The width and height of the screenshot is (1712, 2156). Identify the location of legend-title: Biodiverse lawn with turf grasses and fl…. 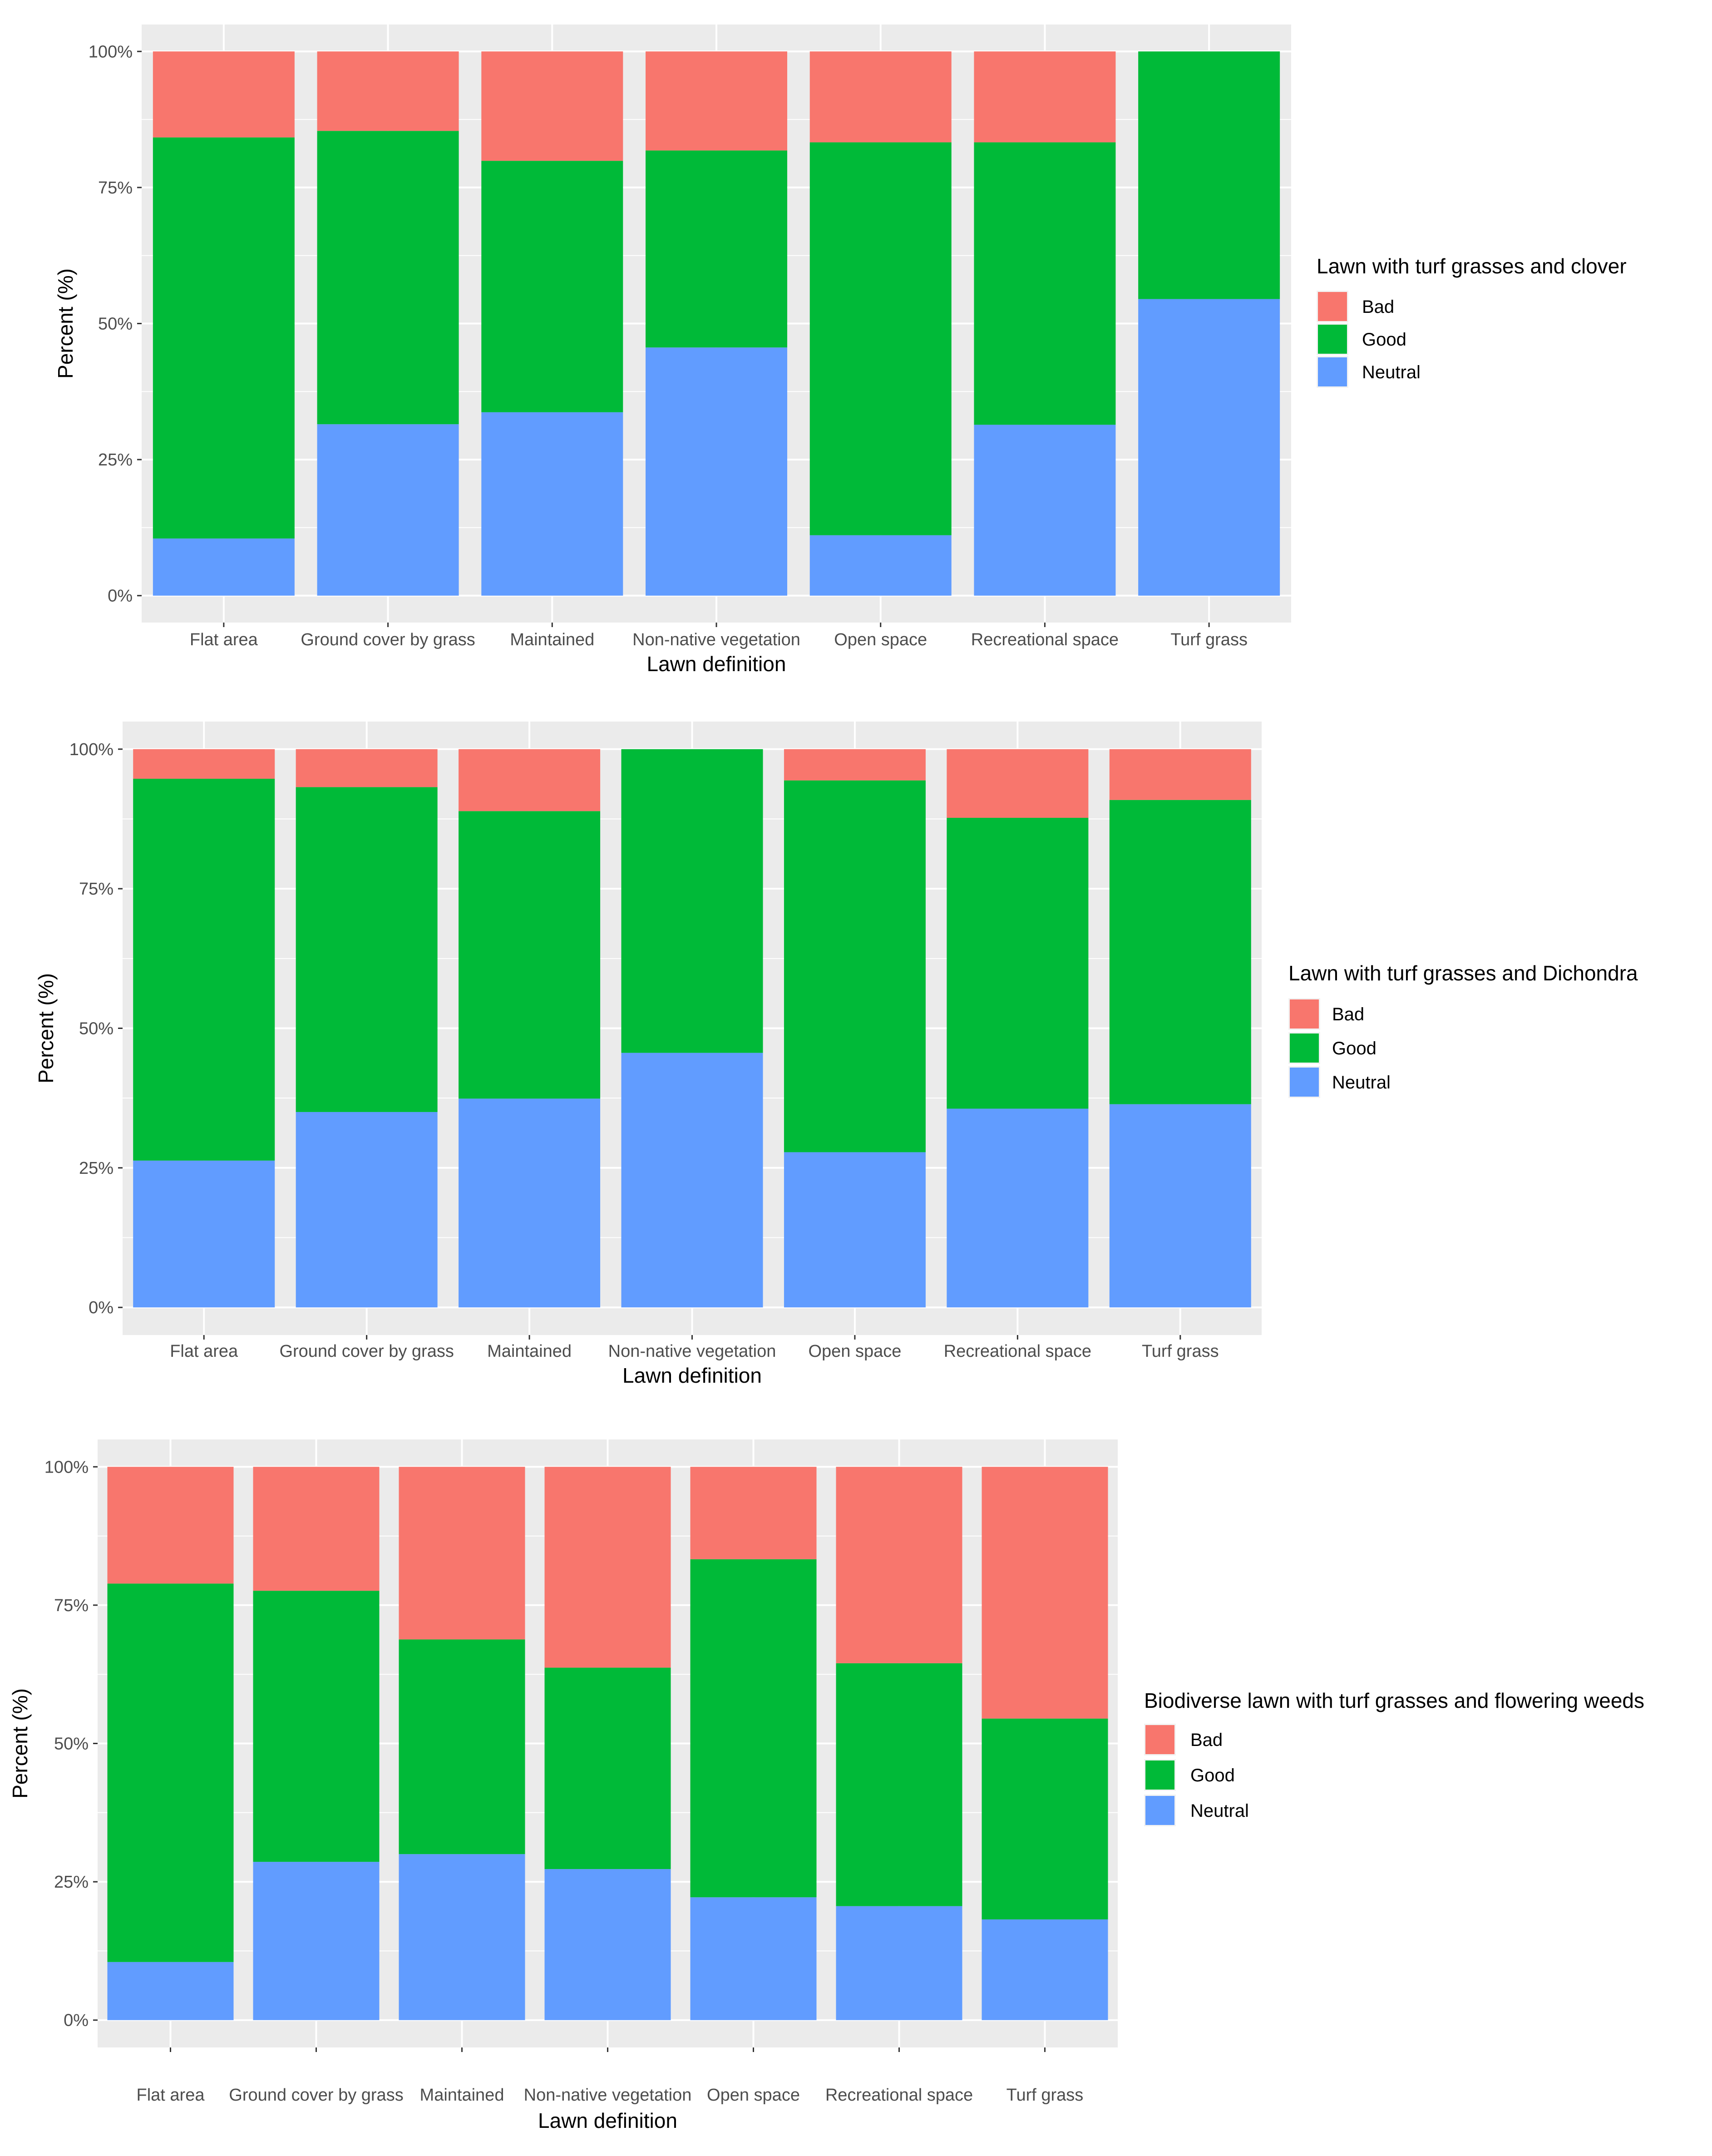
(1394, 1700).